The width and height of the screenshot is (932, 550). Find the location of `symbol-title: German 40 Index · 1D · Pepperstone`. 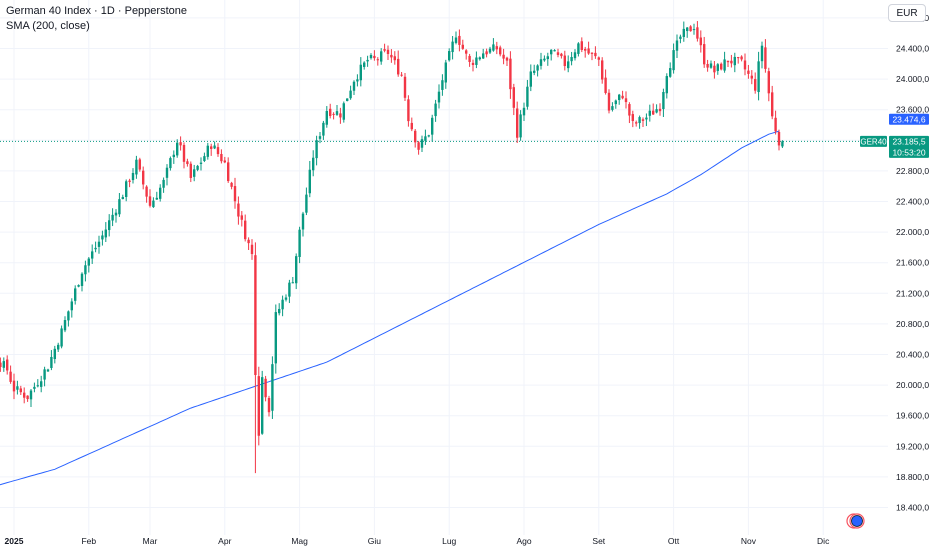

symbol-title: German 40 Index · 1D · Pepperstone is located at coordinates (96, 11).